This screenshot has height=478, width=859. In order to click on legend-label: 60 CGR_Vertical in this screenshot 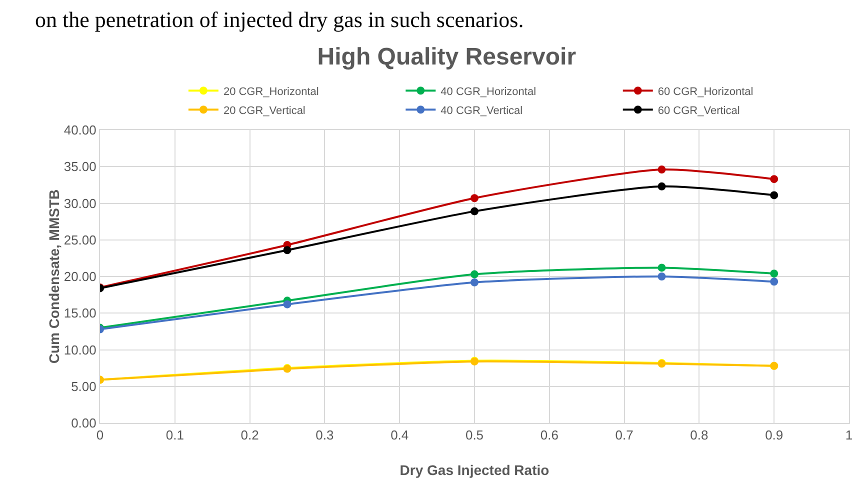, I will do `click(699, 110)`.